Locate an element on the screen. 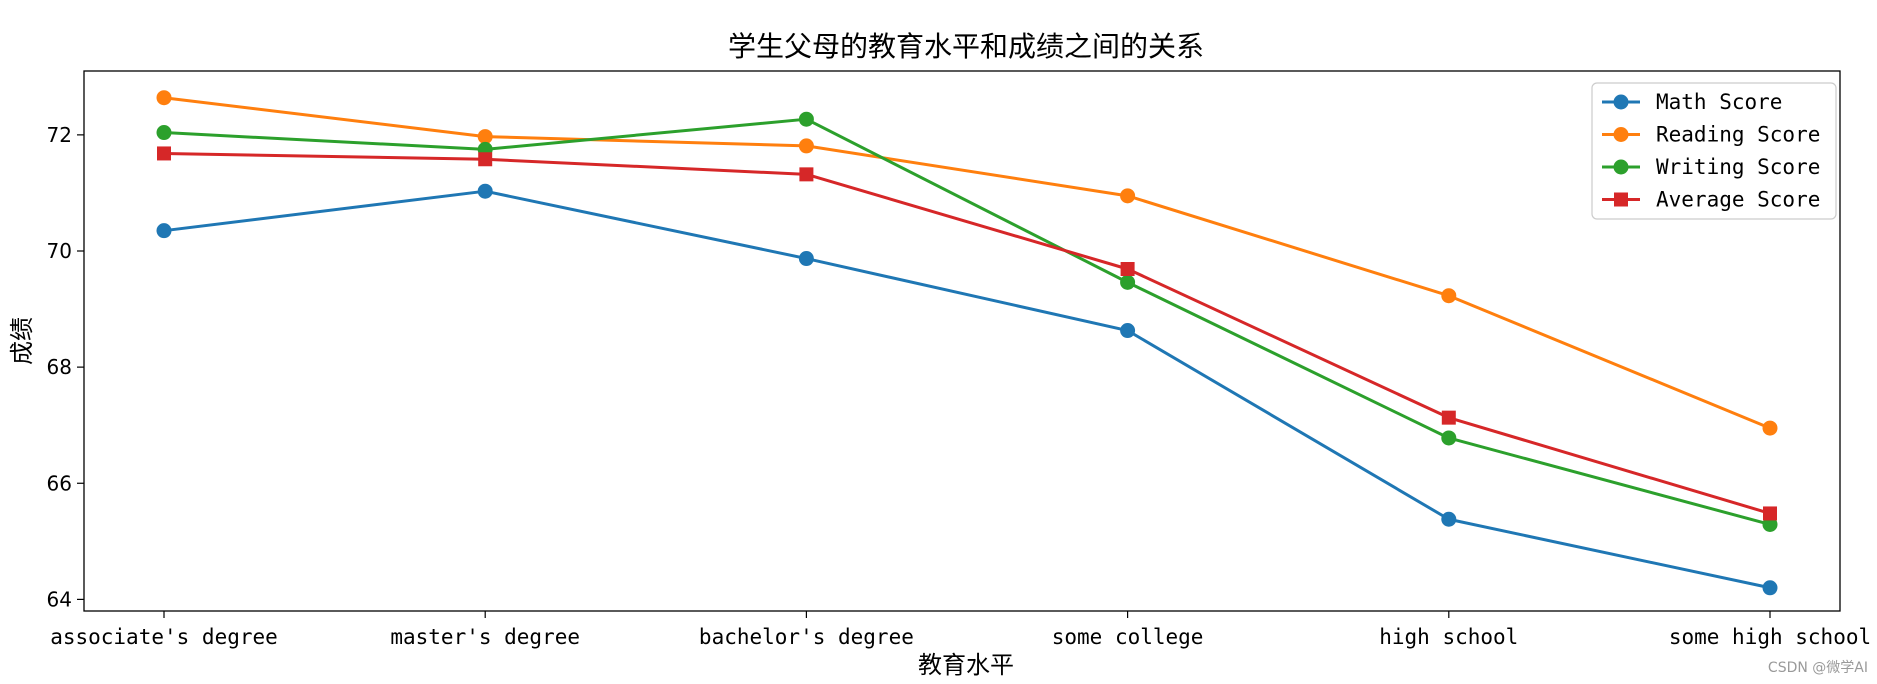 The image size is (1877, 684). x-tick-label: associate's degree is located at coordinates (164, 637).